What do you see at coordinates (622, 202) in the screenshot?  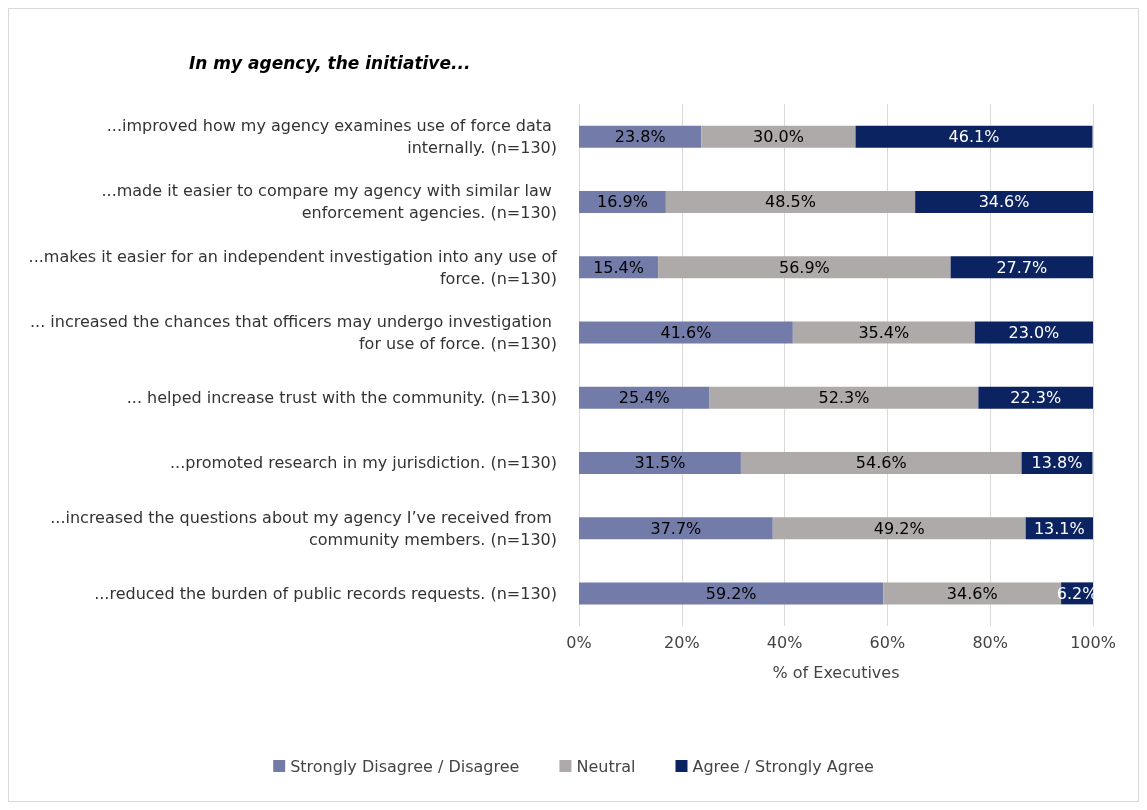 I see `data-label: 16.9%` at bounding box center [622, 202].